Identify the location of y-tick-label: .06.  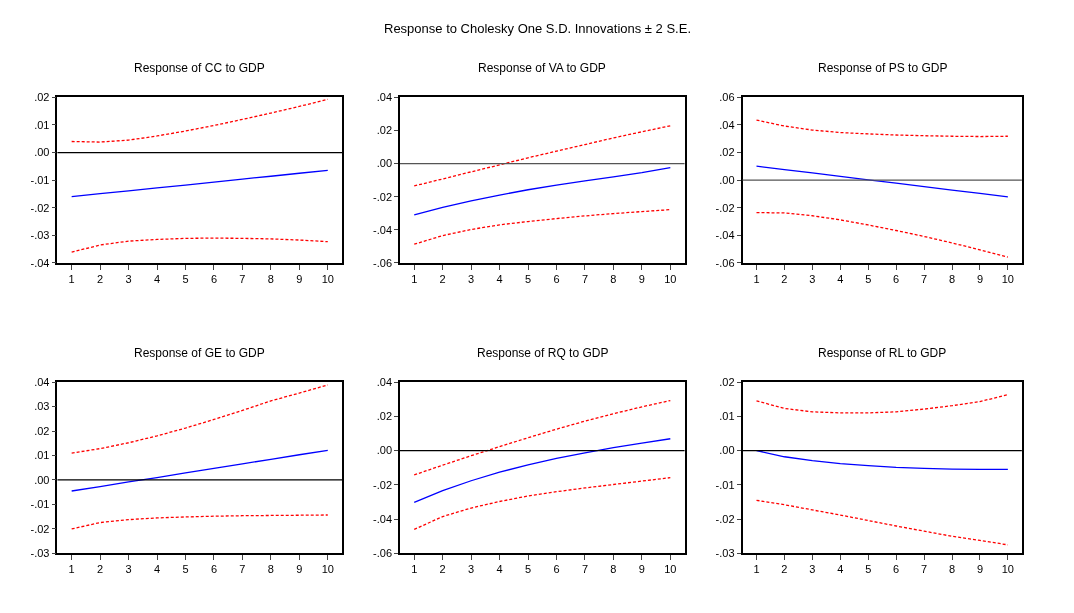
(727, 97).